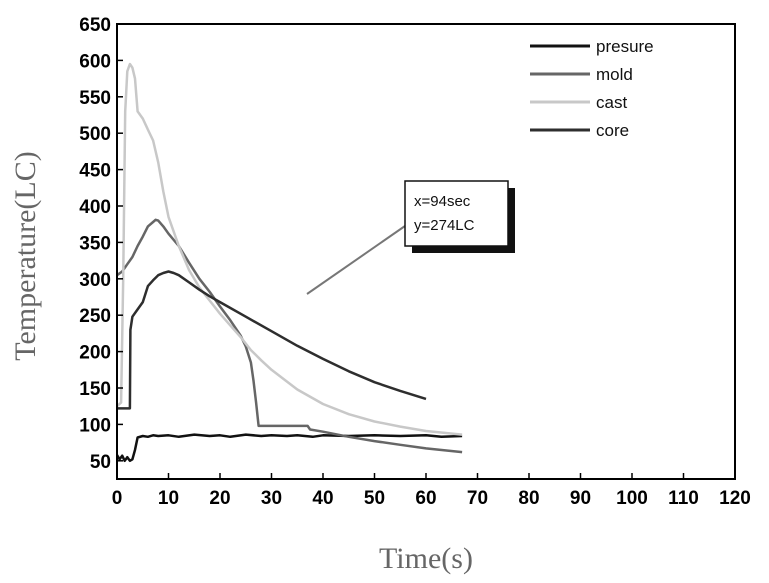  I want to click on x-tick-label: 10, so click(168, 498).